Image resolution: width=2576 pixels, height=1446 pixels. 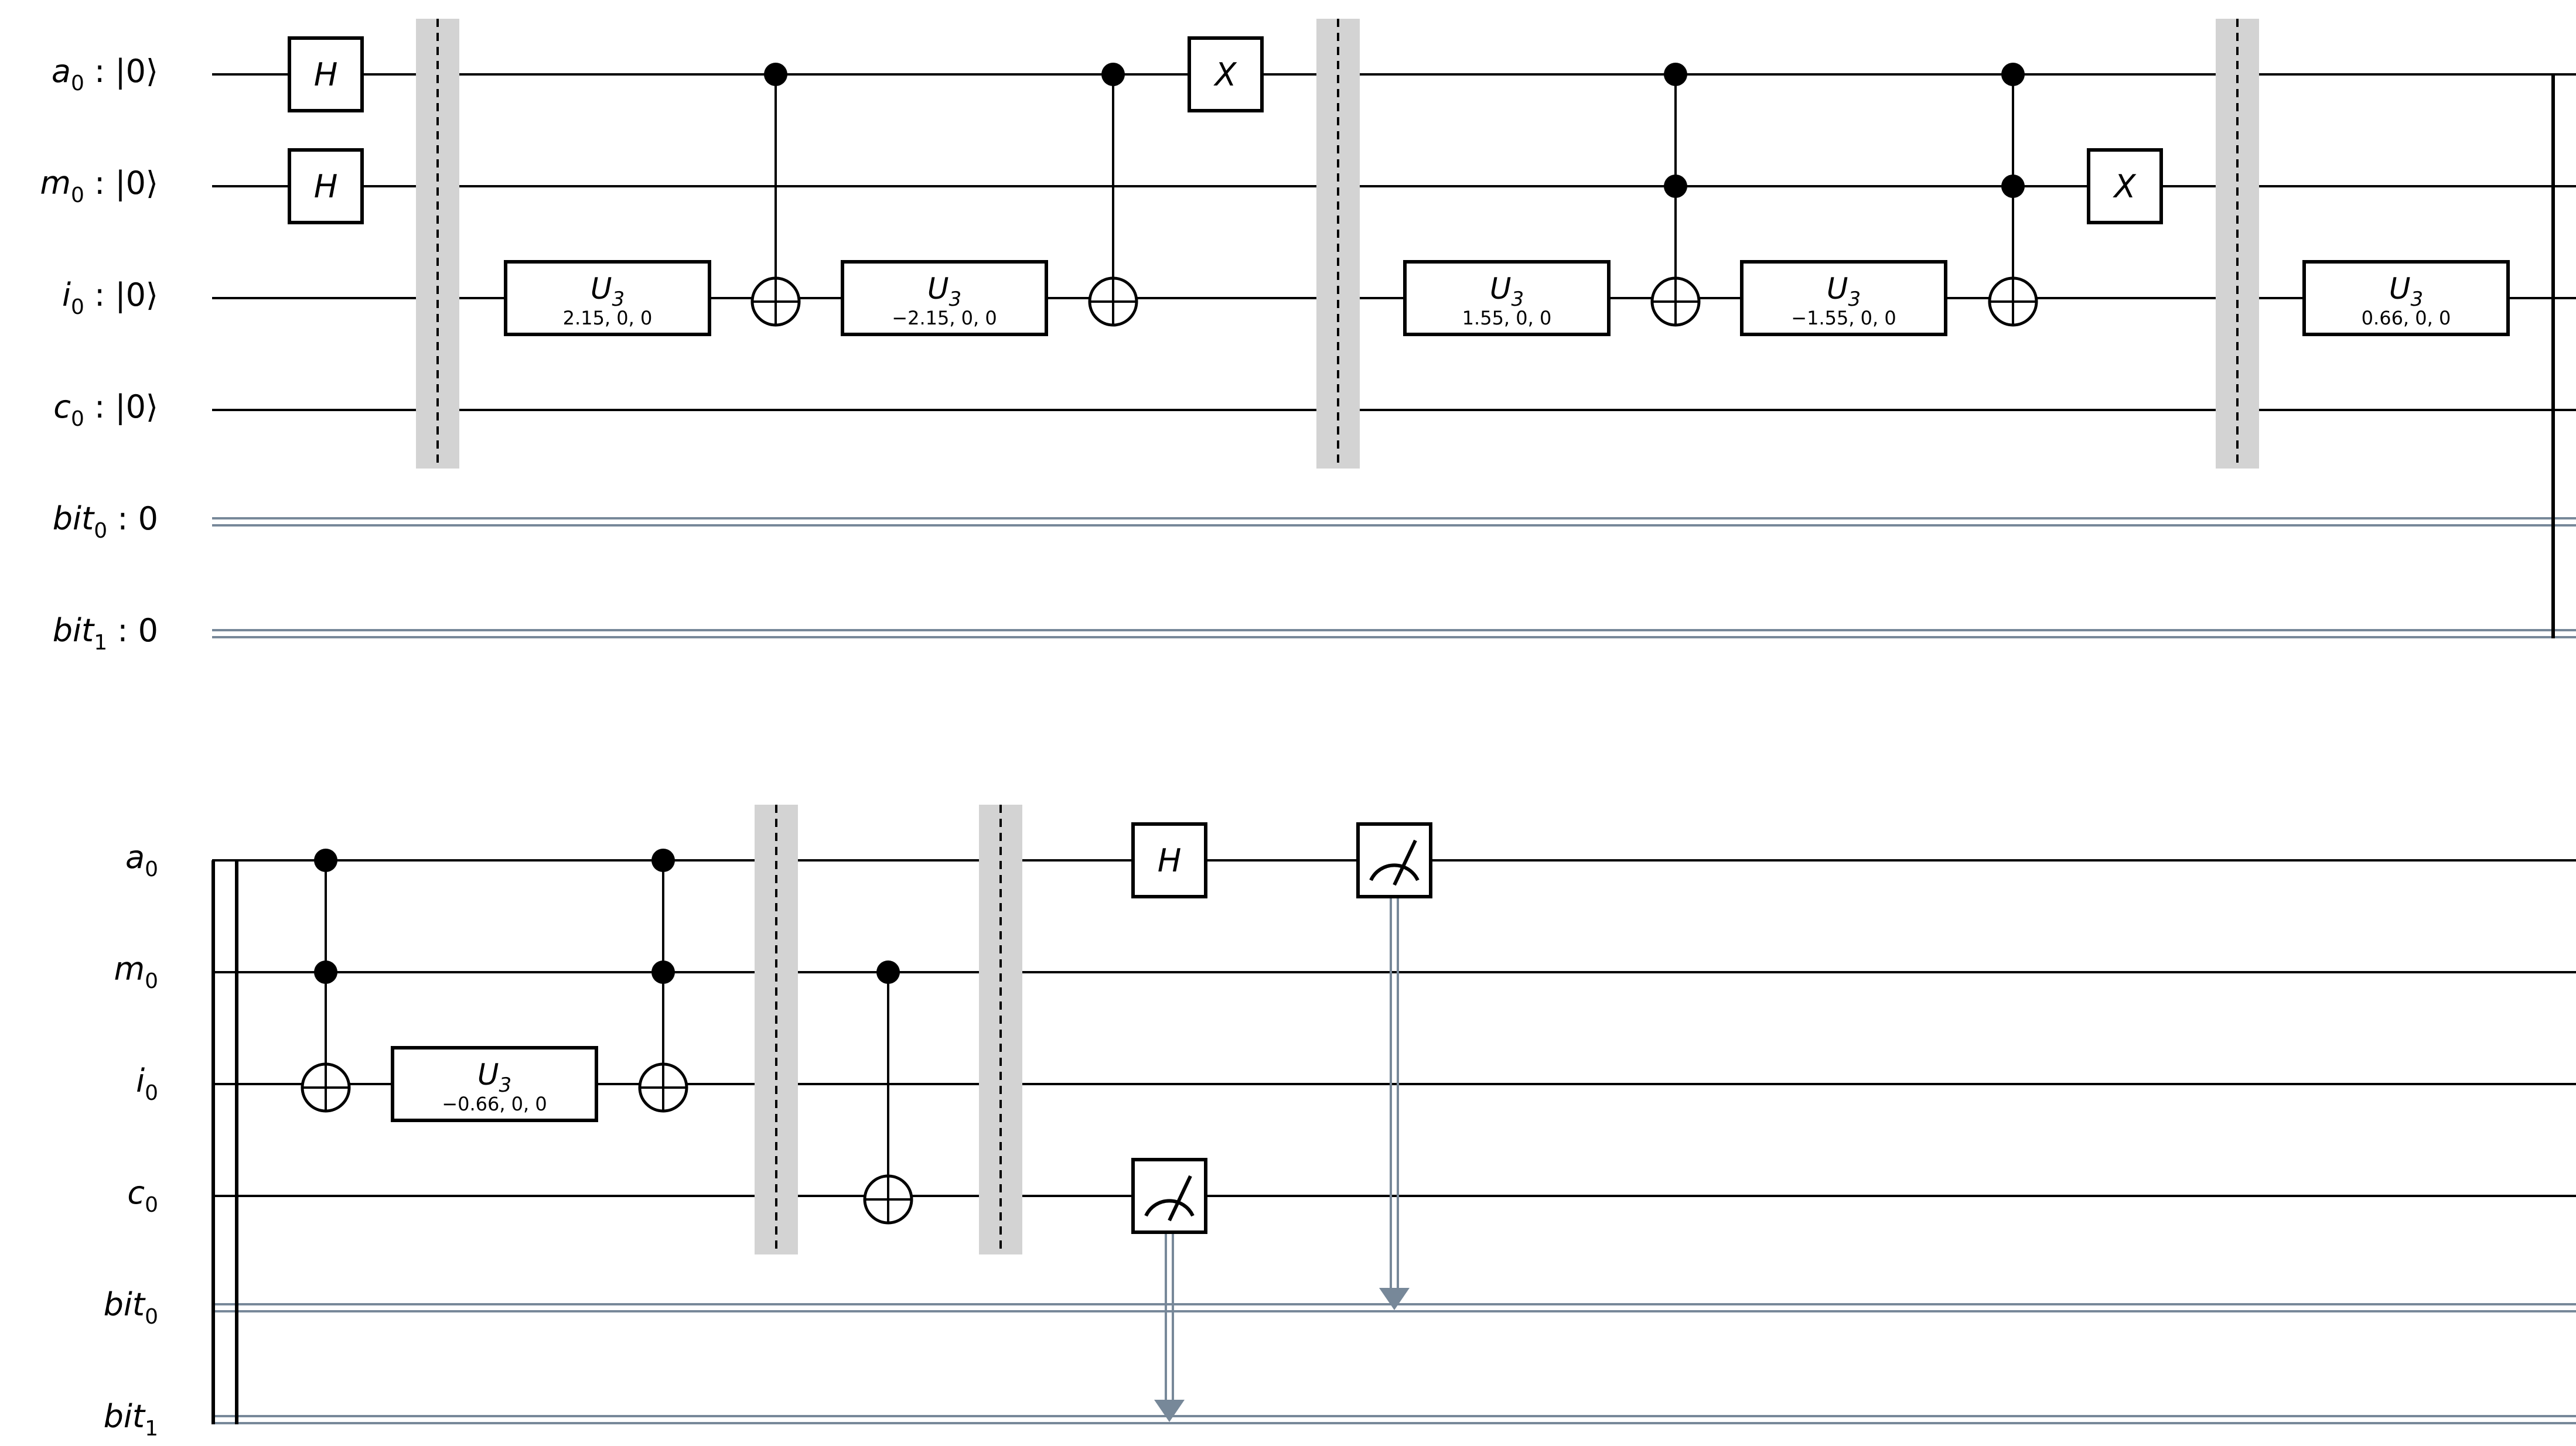 I want to click on u3-gate-5: U3 0.66, 0, 0, so click(x=2406, y=298).